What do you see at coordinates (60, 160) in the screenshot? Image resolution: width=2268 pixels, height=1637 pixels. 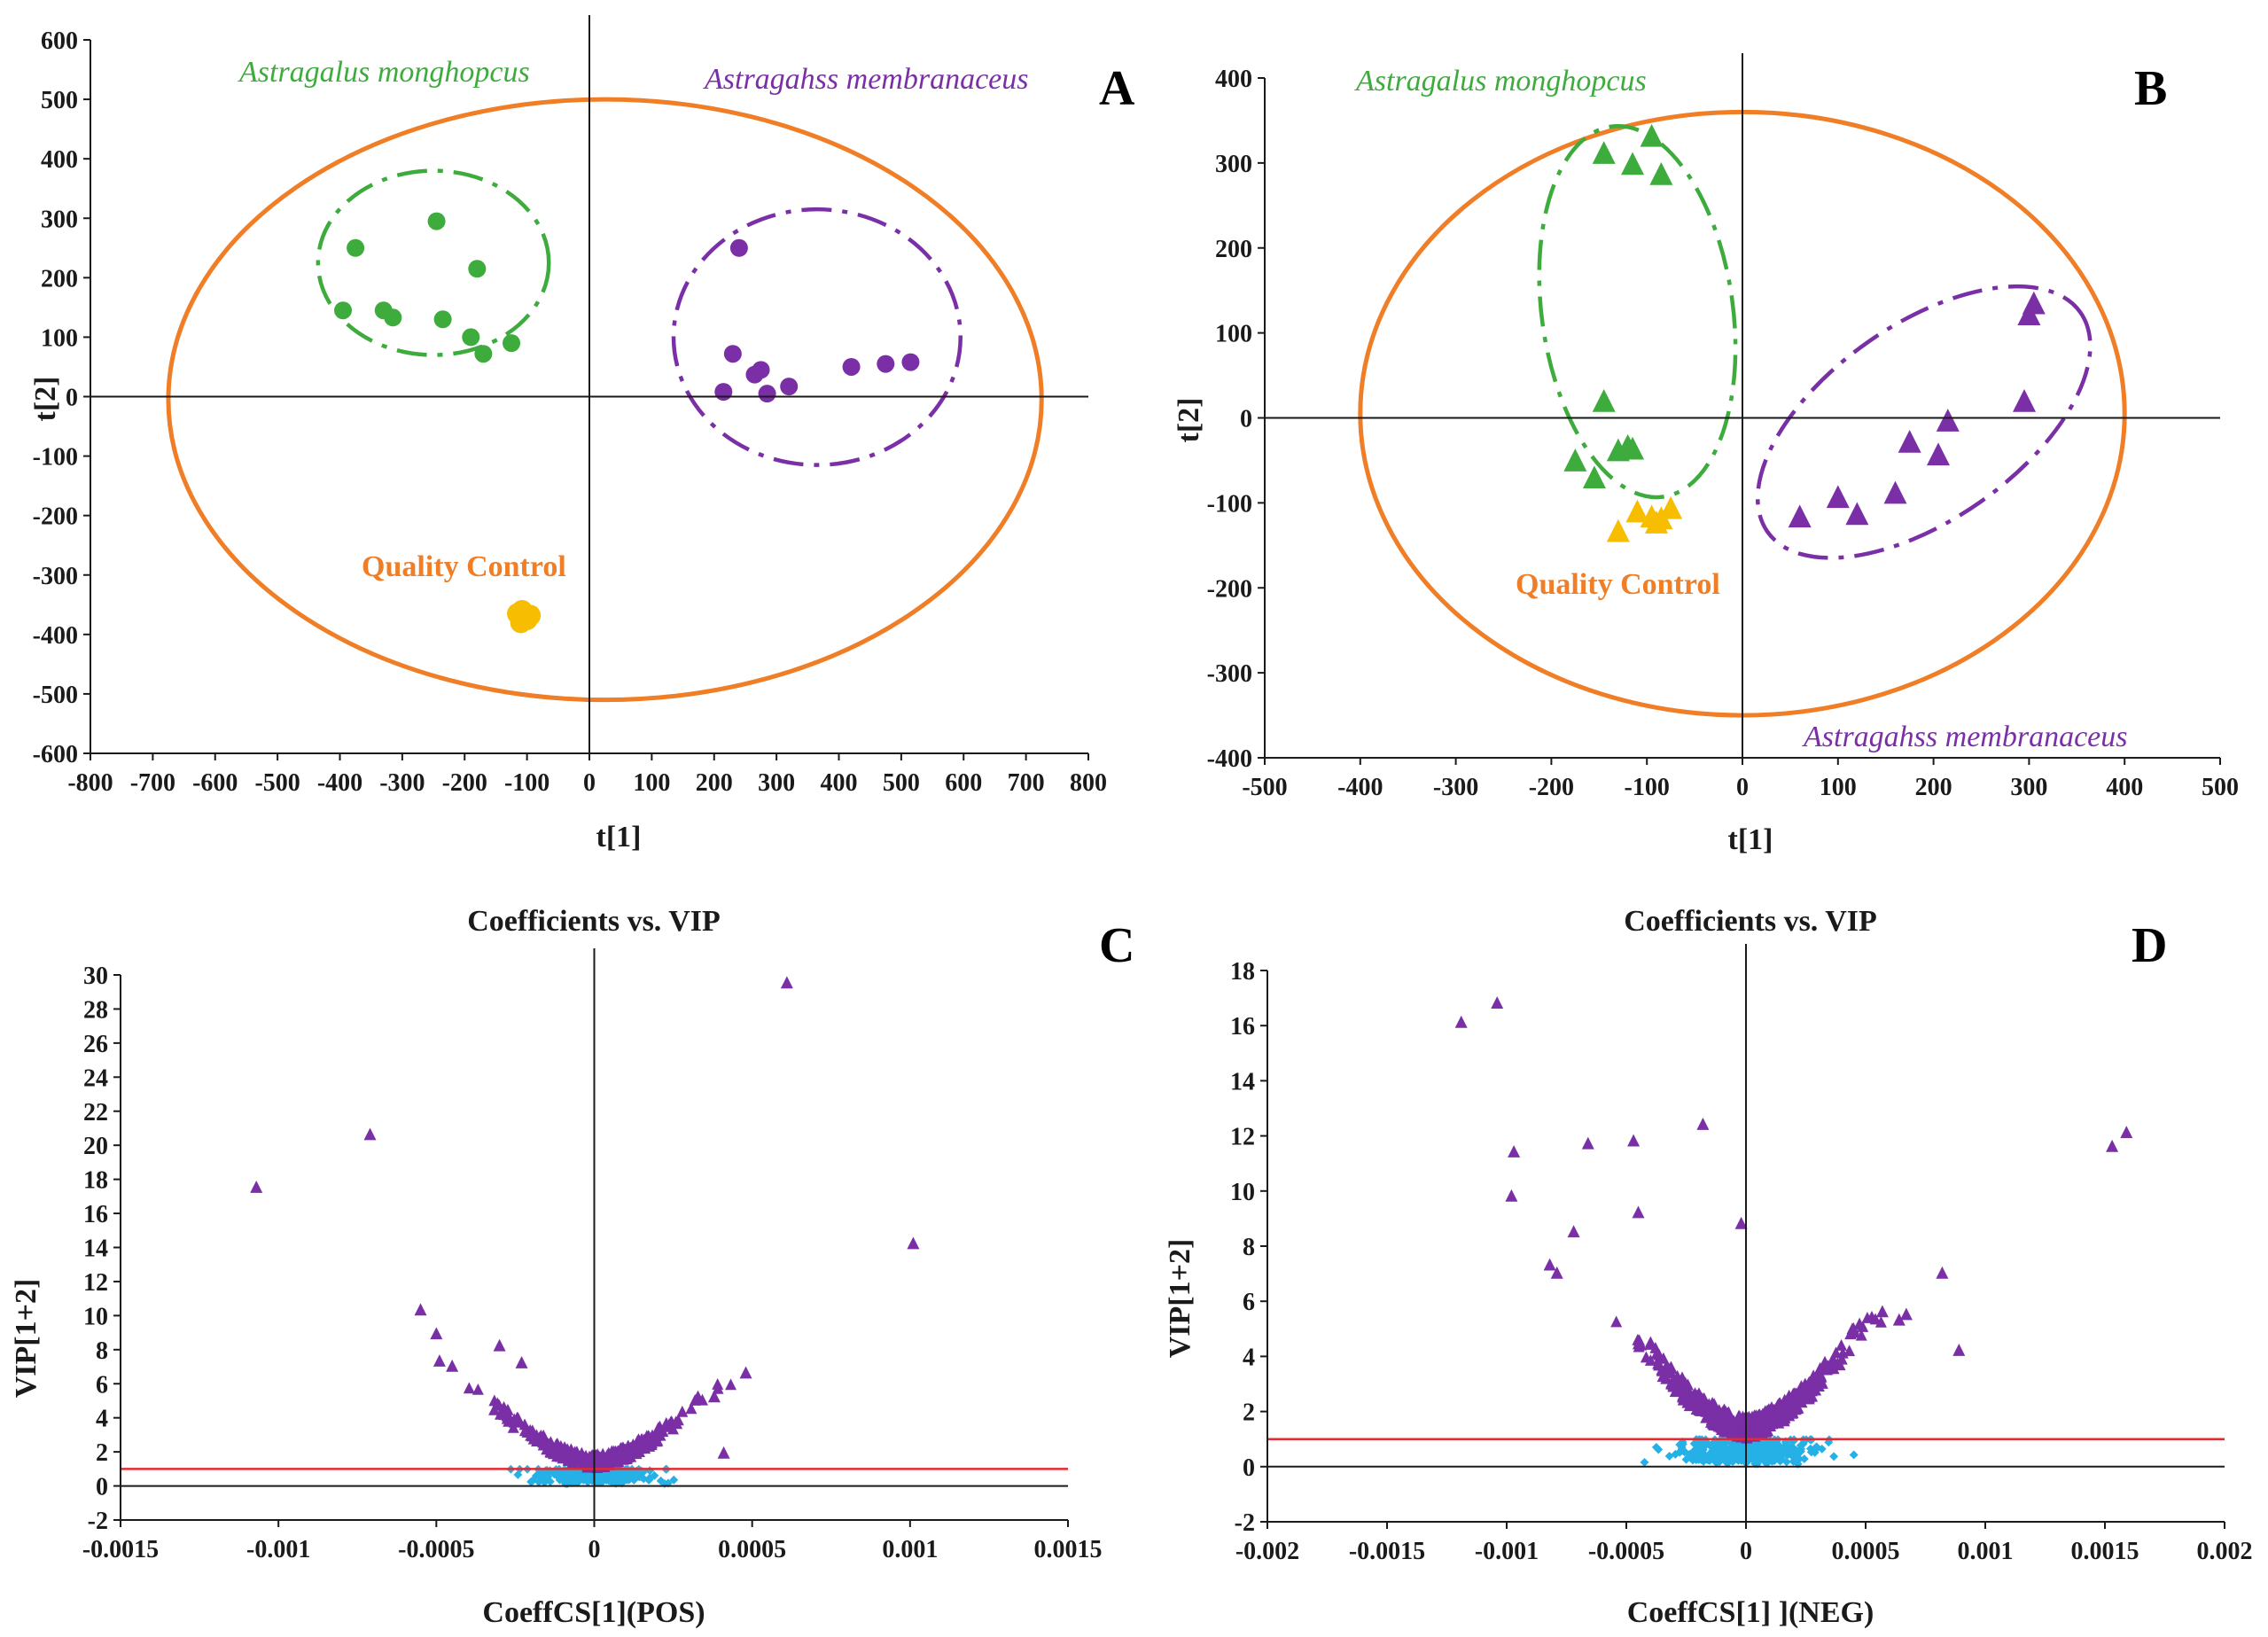 I see `panel-A-y-tick-label: 400` at bounding box center [60, 160].